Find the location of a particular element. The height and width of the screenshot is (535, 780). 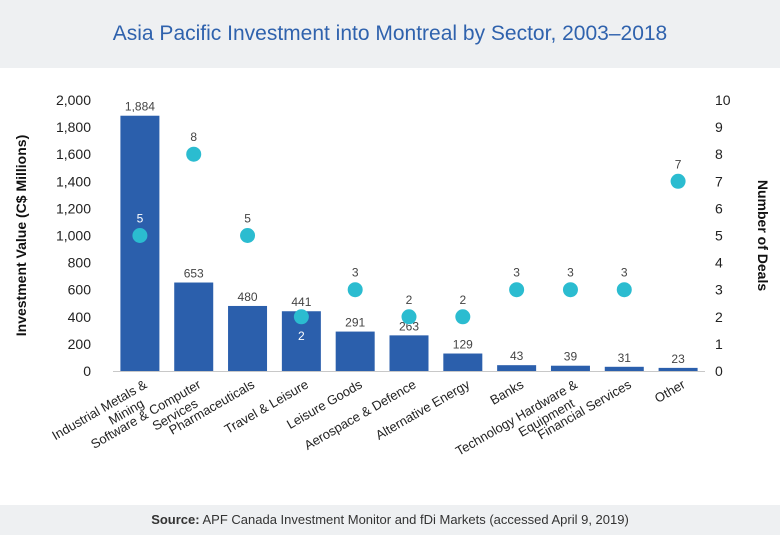

y-axis-title: Investment Value (C$ Millions) is located at coordinates (21, 236).